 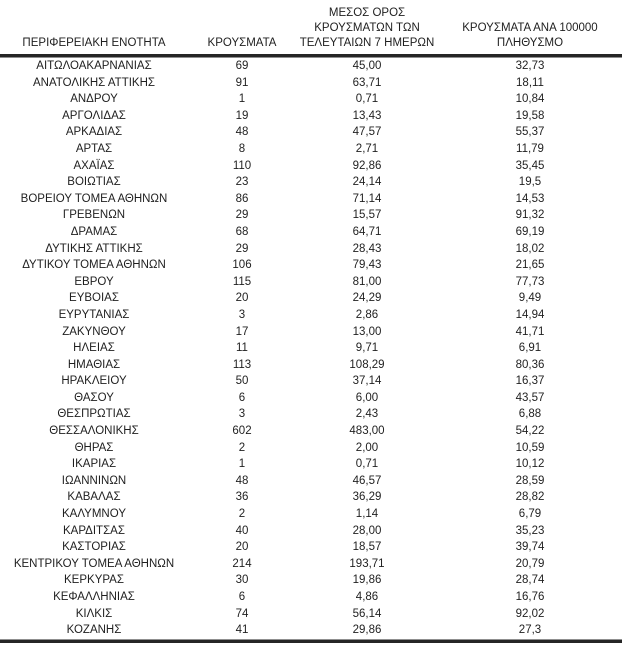 What do you see at coordinates (94, 348) in the screenshot?
I see `region-cell: ΗΛΕΙΑΣ` at bounding box center [94, 348].